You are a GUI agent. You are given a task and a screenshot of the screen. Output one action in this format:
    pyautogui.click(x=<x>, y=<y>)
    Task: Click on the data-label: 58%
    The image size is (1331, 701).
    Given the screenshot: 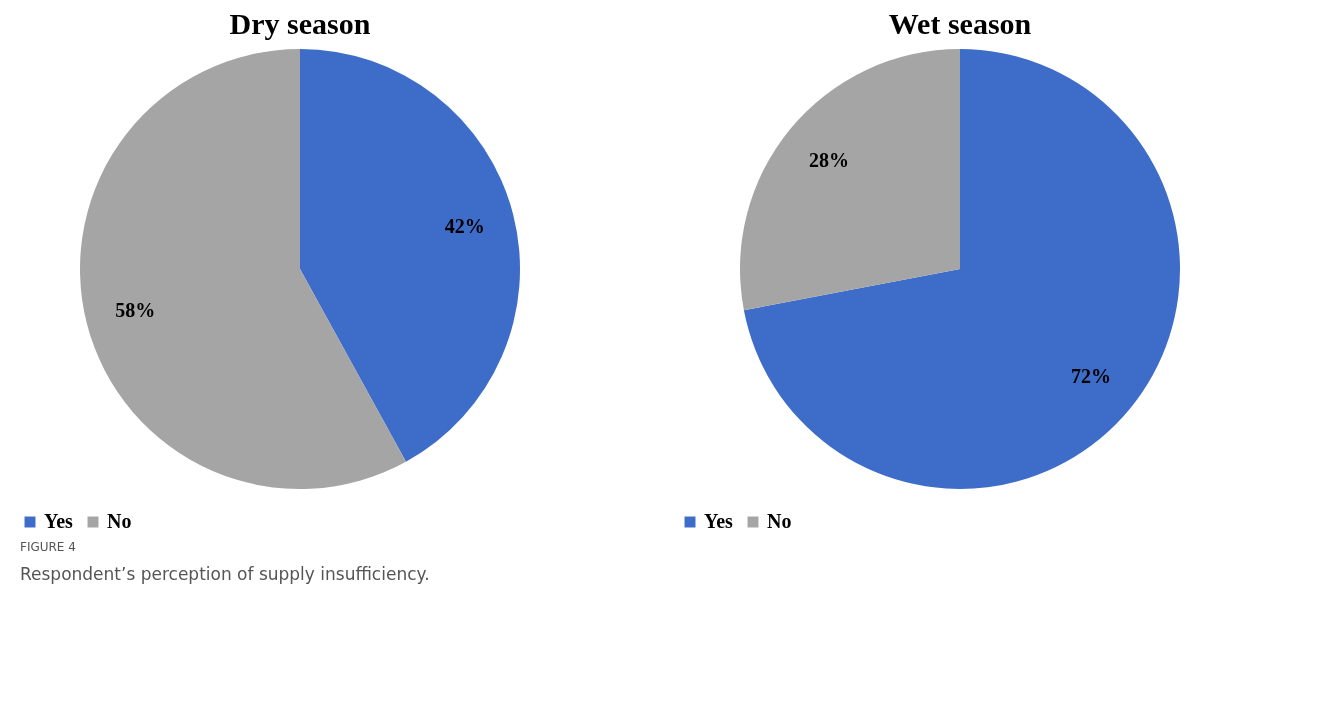 What is the action you would take?
    pyautogui.click(x=135, y=310)
    